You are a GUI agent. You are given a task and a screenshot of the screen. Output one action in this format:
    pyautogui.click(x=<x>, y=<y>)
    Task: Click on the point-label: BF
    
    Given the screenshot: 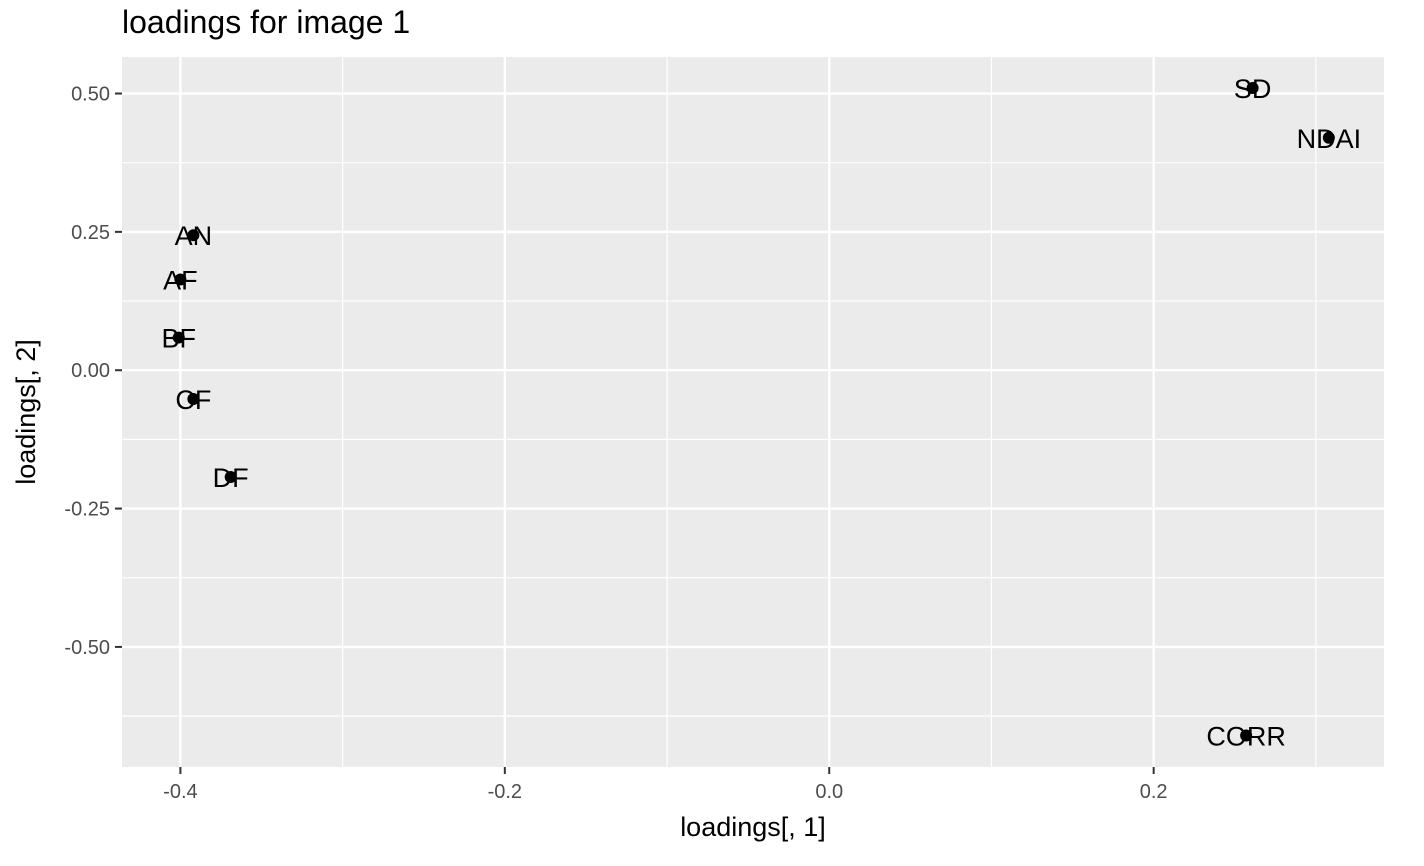 What is the action you would take?
    pyautogui.click(x=179, y=339)
    